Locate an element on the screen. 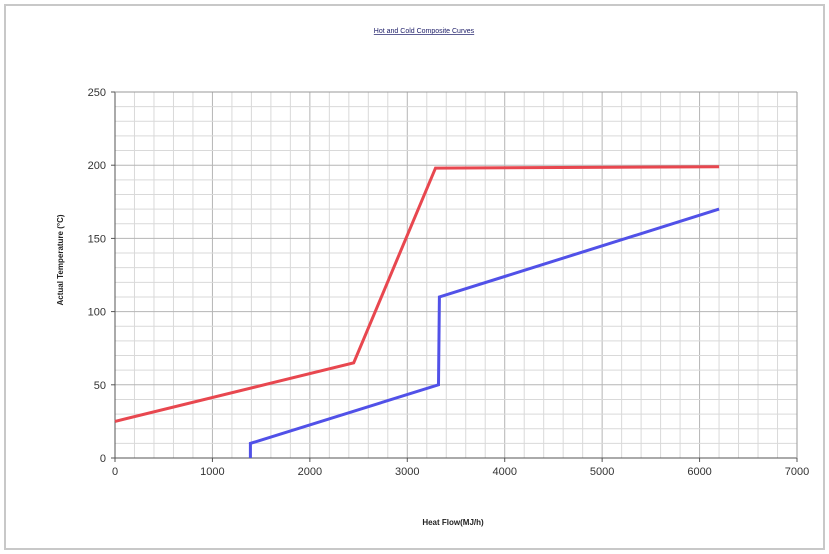  x-tick-label: 2000 is located at coordinates (310, 472).